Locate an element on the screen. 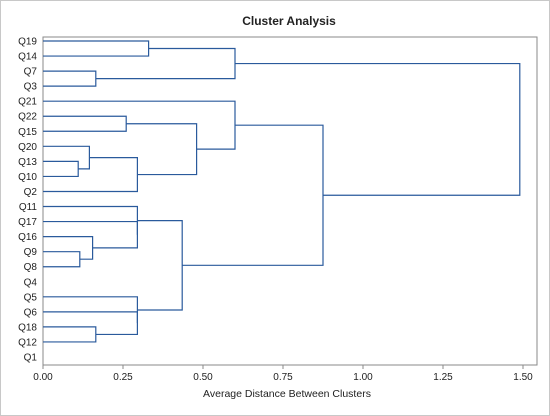  x-tick-label: 0.00 is located at coordinates (43, 377).